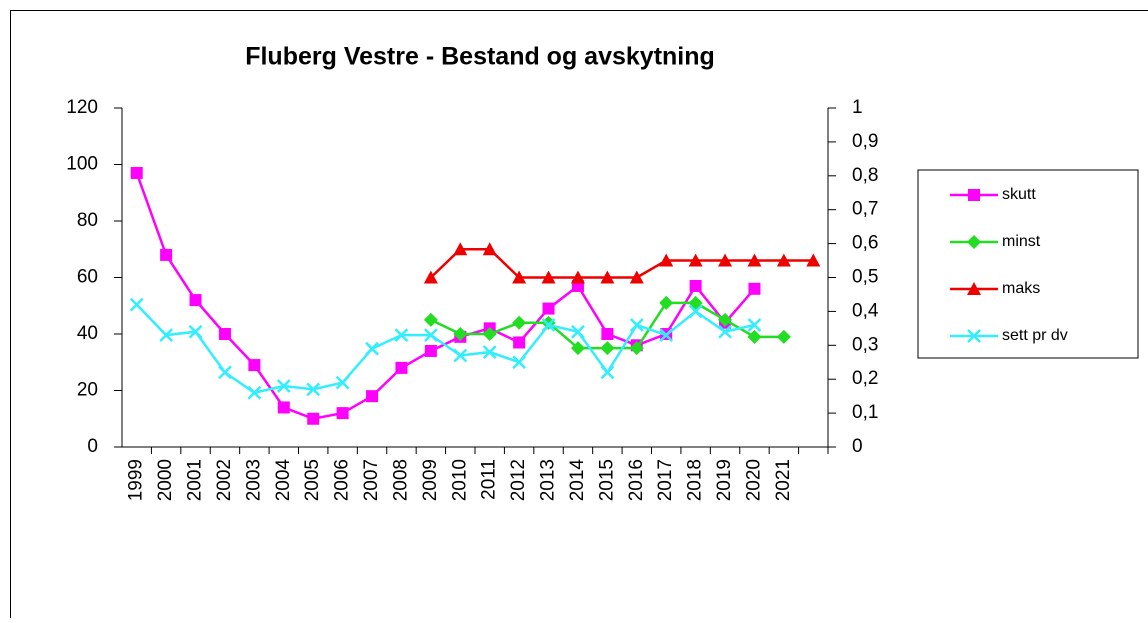  I want to click on legend-label: maks, so click(1021, 288).